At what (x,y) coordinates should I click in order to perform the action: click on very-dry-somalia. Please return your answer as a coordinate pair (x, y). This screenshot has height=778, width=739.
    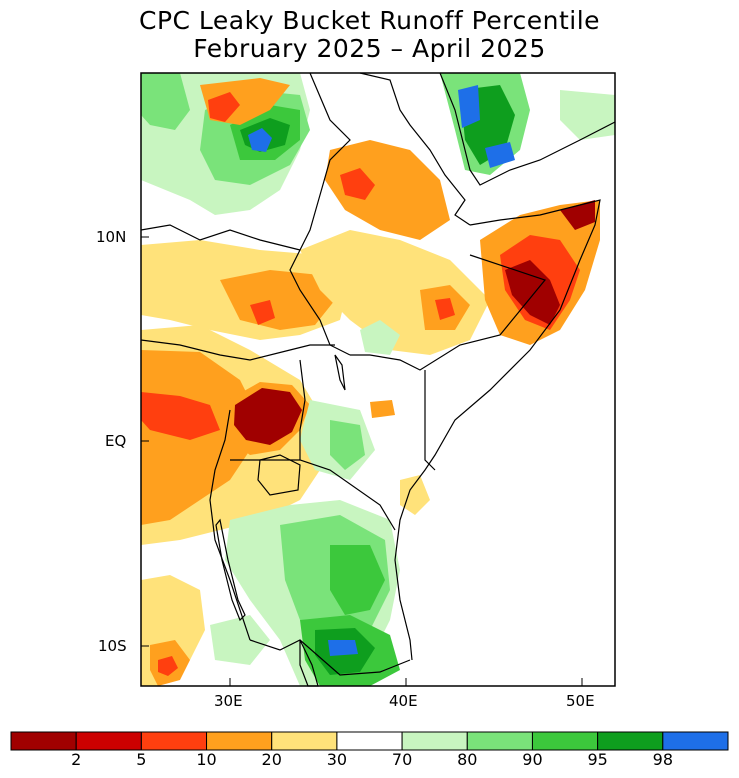
    Looking at the image, I should click on (532, 292).